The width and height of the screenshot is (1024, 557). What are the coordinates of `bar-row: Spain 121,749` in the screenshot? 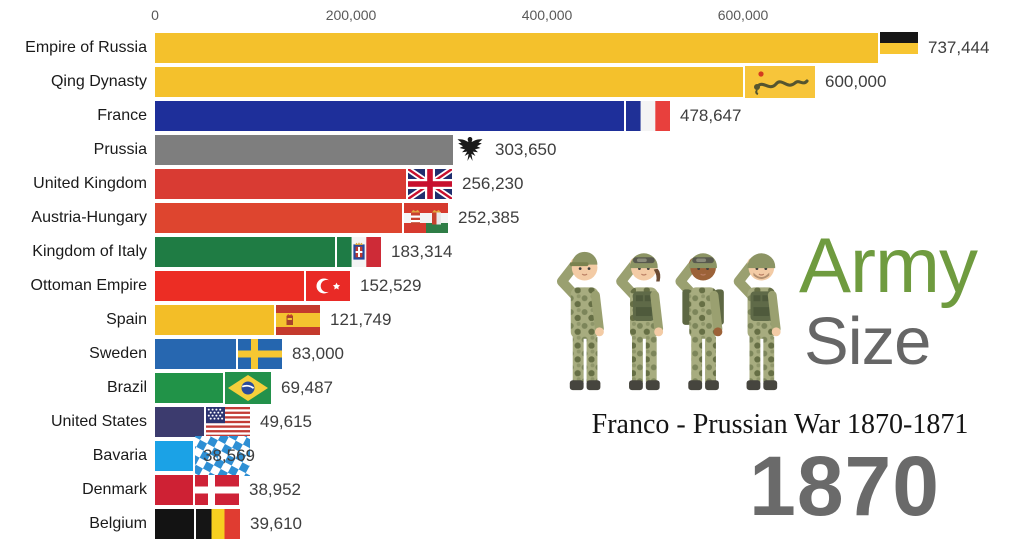 It's located at (512, 320).